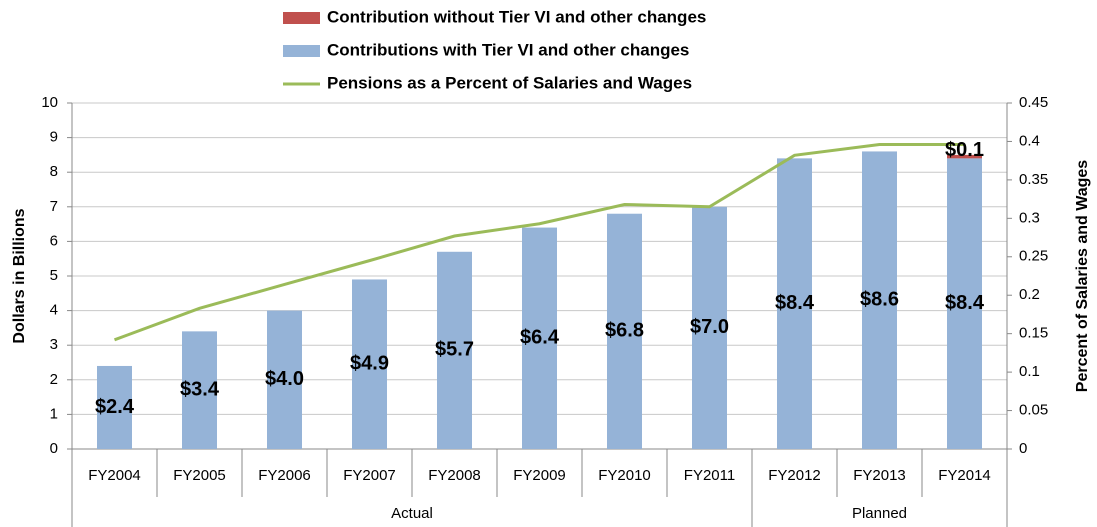 This screenshot has height=527, width=1097. Describe the element at coordinates (54, 310) in the screenshot. I see `y-tick-label: 4` at that location.